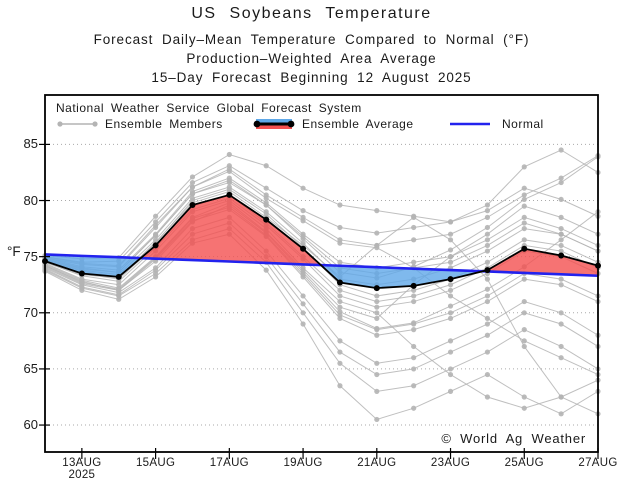 Image resolution: width=623 pixels, height=486 pixels. Describe the element at coordinates (524, 463) in the screenshot. I see `x-tick-label: 25AUG` at that location.